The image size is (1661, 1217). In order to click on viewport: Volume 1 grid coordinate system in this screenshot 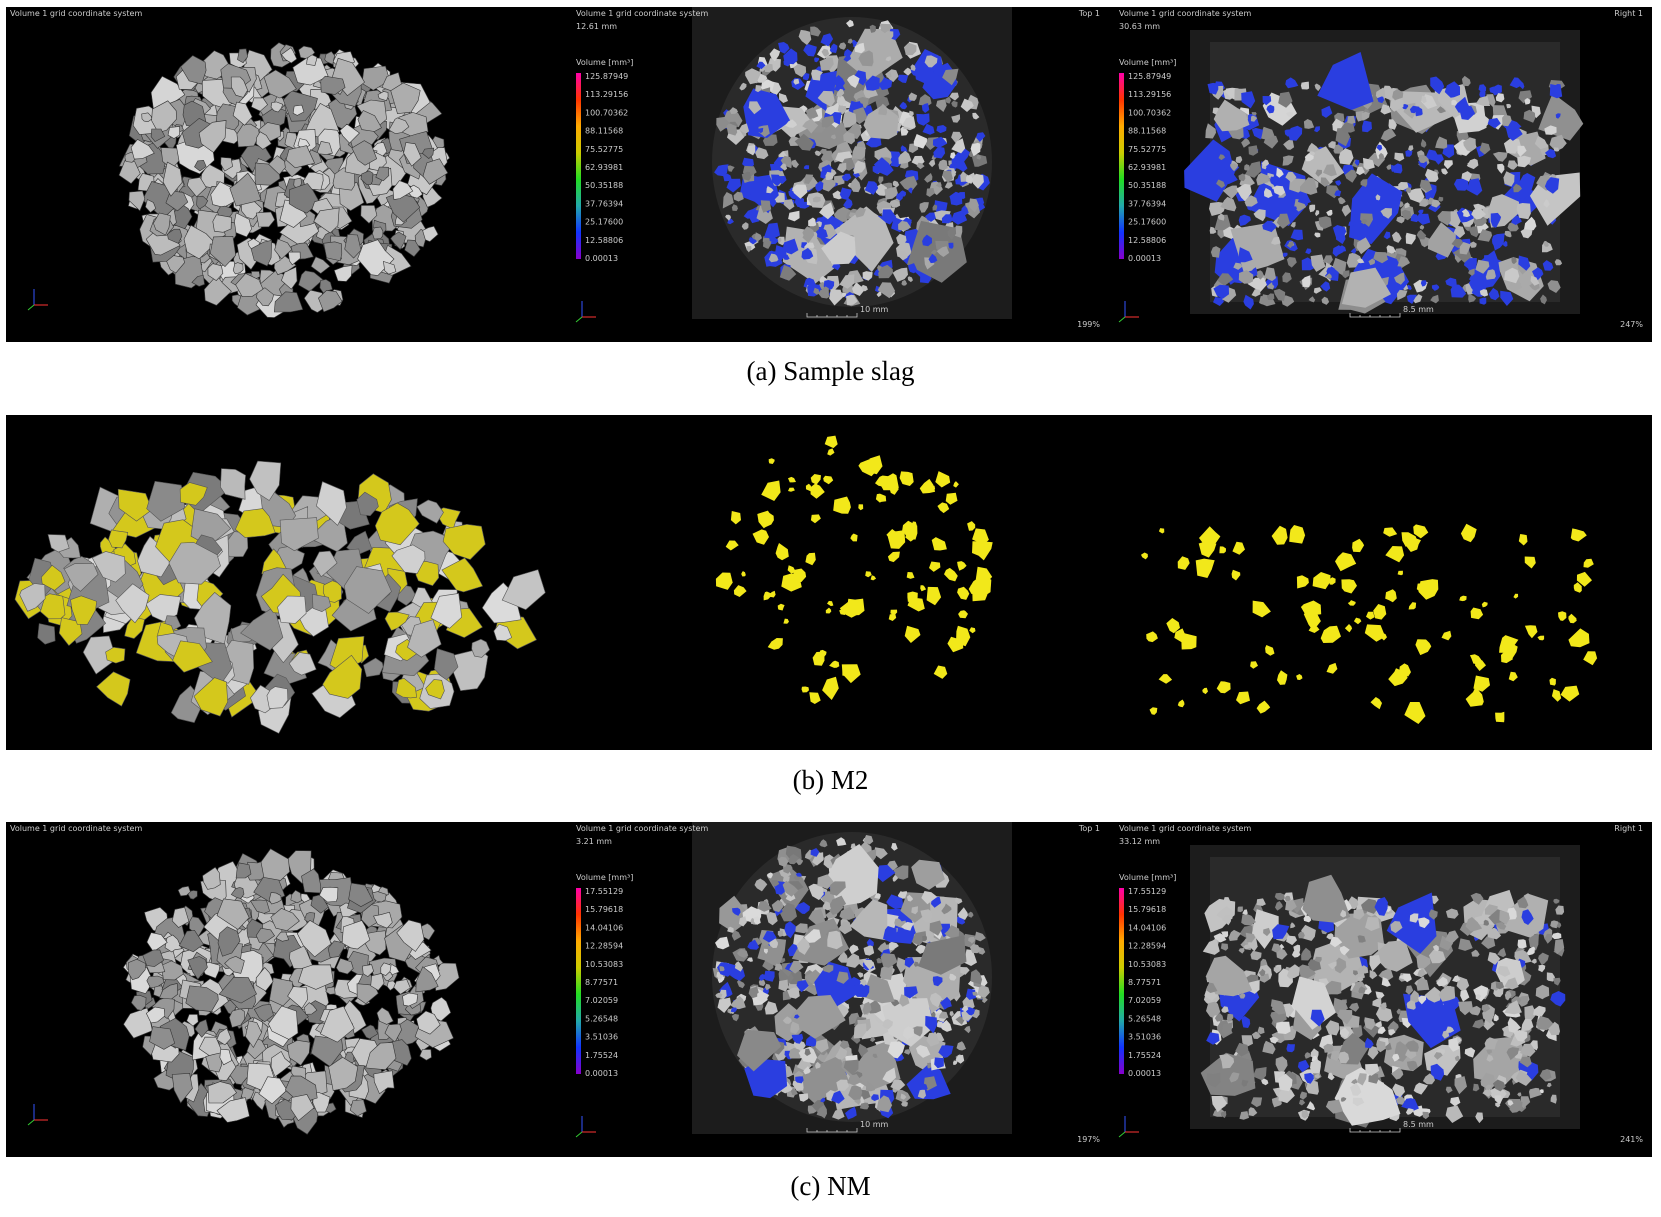, I will do `click(235, 979)`.